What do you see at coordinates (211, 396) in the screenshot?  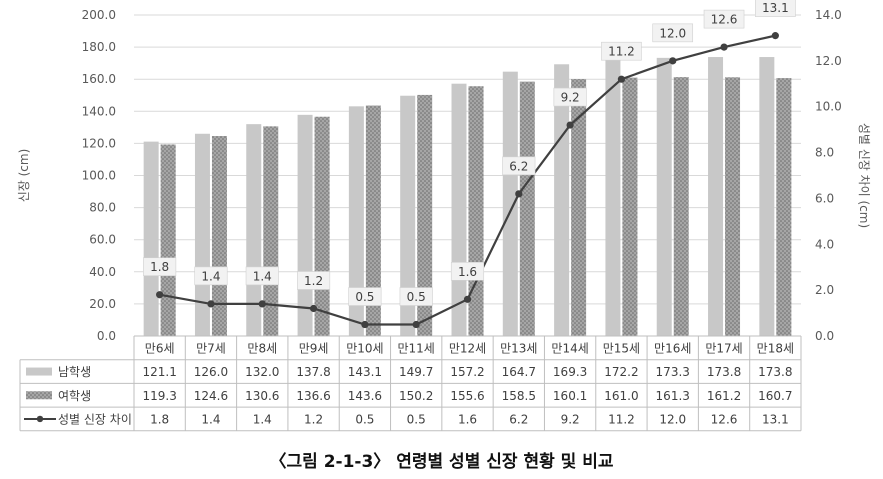 I see `table-cell: 124.6` at bounding box center [211, 396].